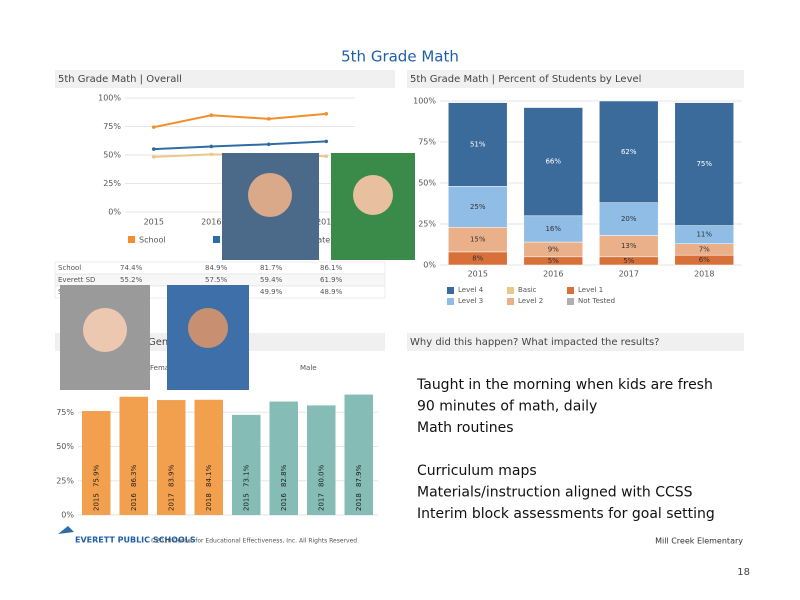 Image resolution: width=800 pixels, height=600 pixels. What do you see at coordinates (308, 368) in the screenshot?
I see `group-label: Male` at bounding box center [308, 368].